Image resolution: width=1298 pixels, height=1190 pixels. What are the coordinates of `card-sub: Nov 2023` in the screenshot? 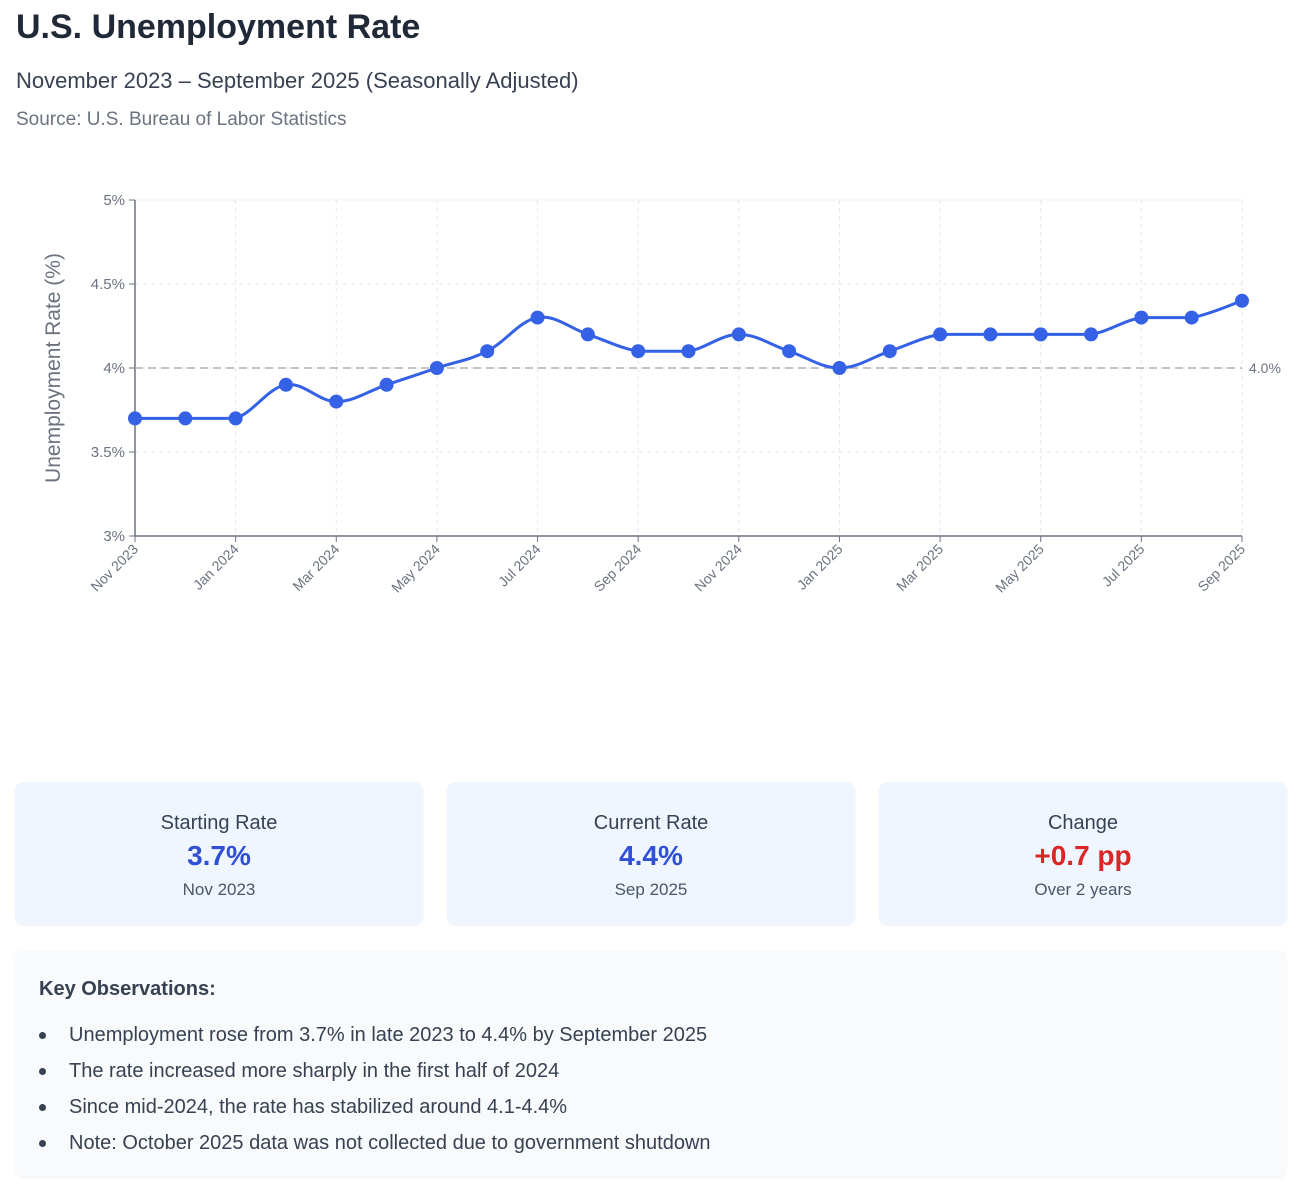 It's located at (219, 889).